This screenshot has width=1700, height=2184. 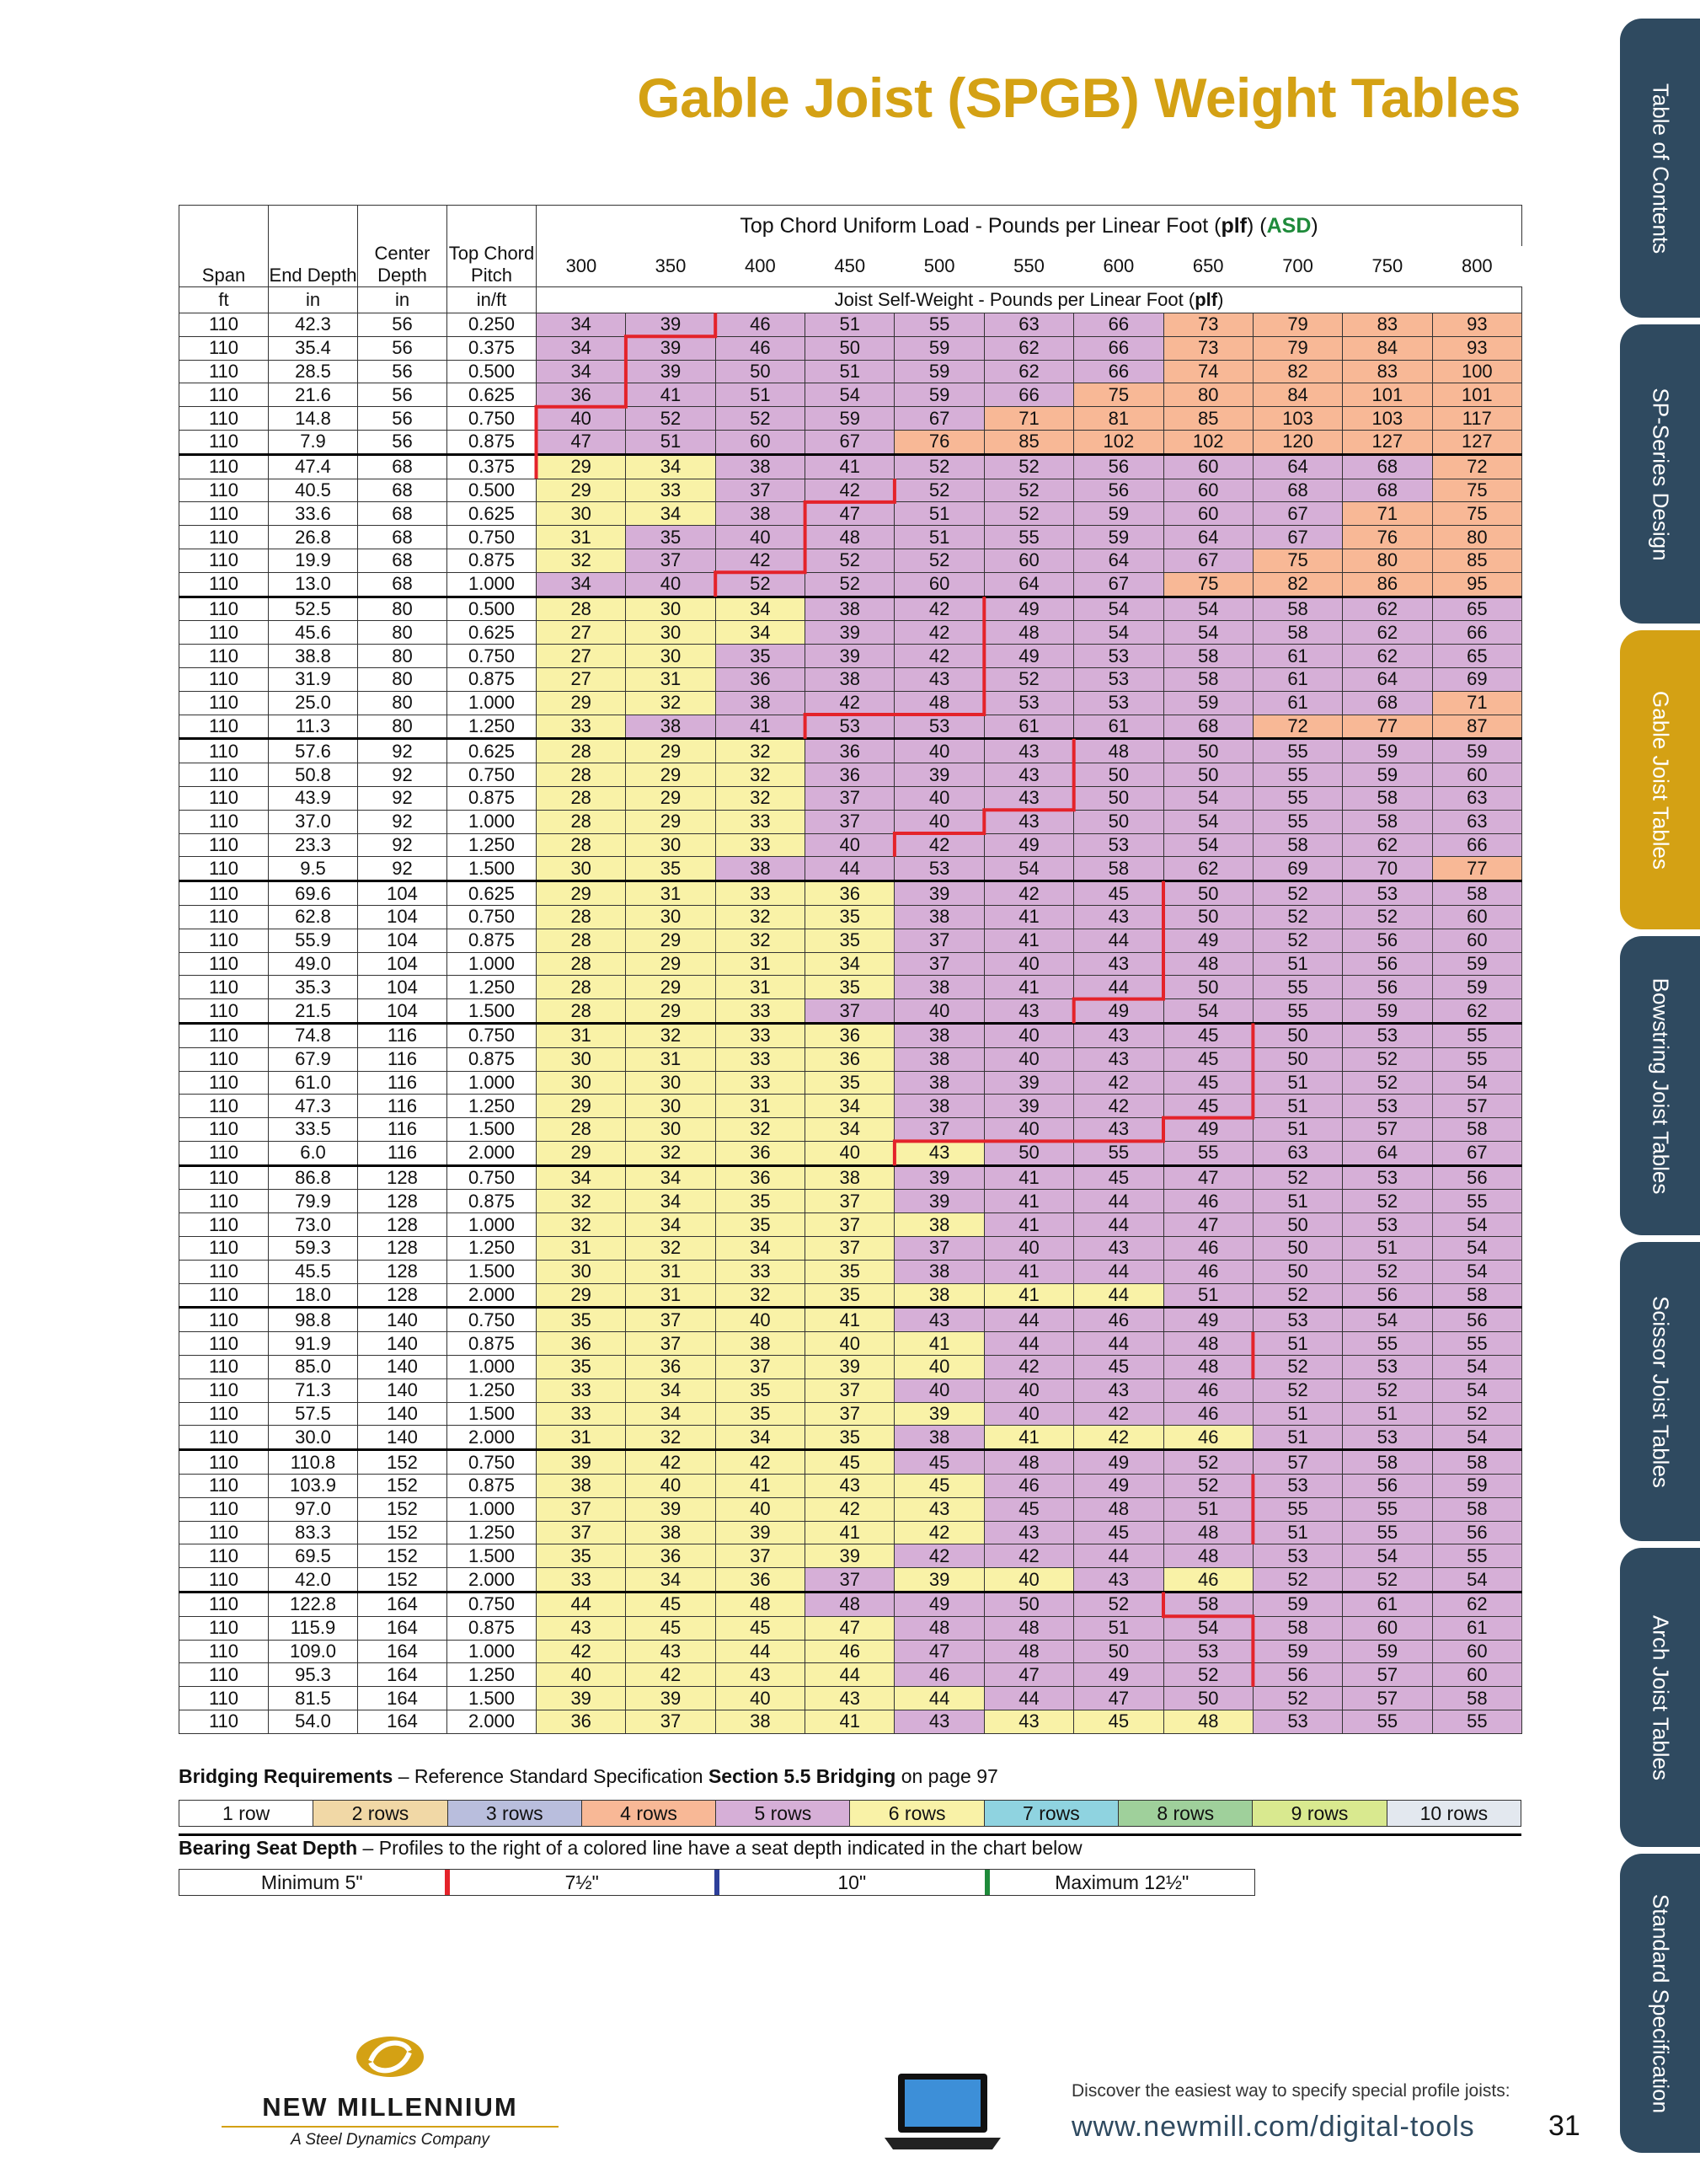 What do you see at coordinates (1477, 560) in the screenshot?
I see `weight-cell: 85` at bounding box center [1477, 560].